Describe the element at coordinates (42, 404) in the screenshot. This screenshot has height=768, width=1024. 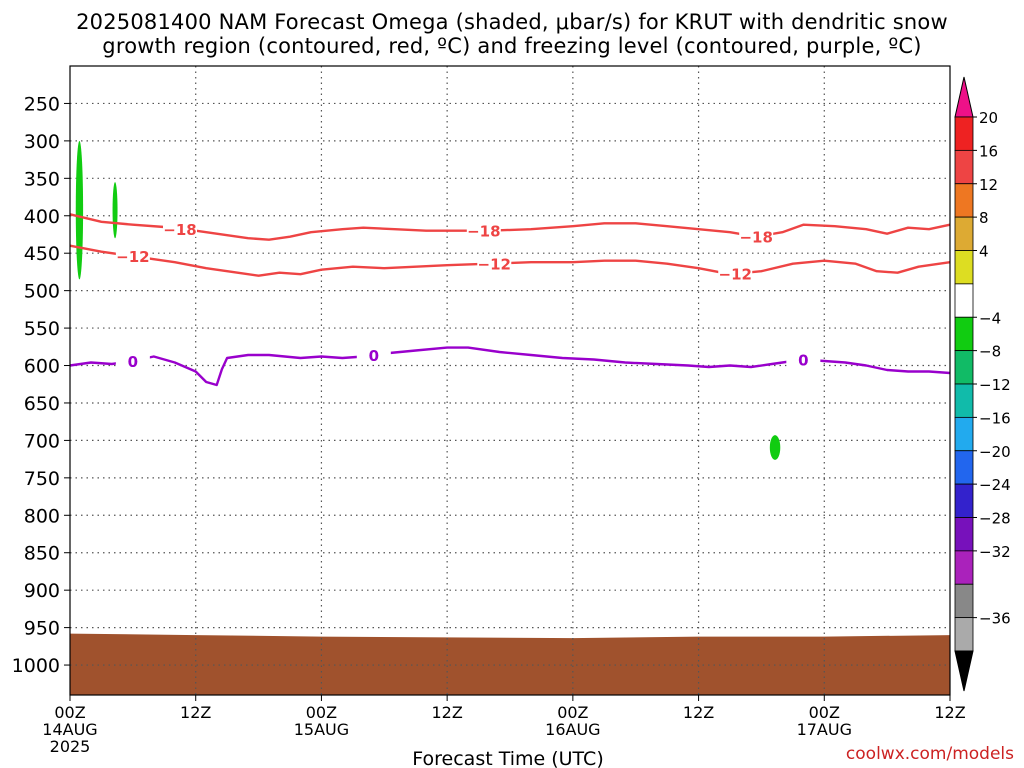
I see `y-tick-label: 650` at that location.